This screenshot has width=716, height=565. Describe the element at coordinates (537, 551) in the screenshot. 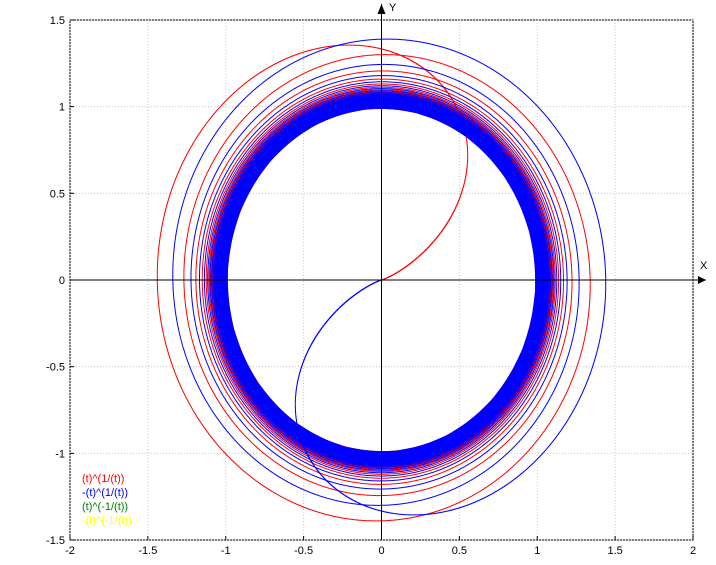

I see `x-tick-label: 1` at that location.